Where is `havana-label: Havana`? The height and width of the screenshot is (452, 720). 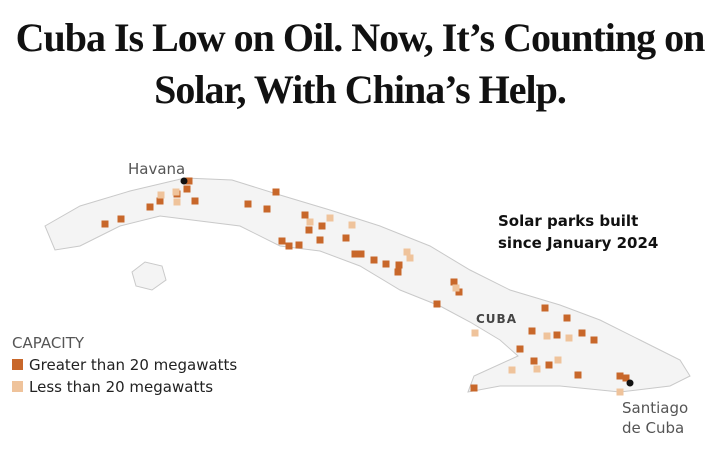
havana-label: Havana is located at coordinates (157, 169).